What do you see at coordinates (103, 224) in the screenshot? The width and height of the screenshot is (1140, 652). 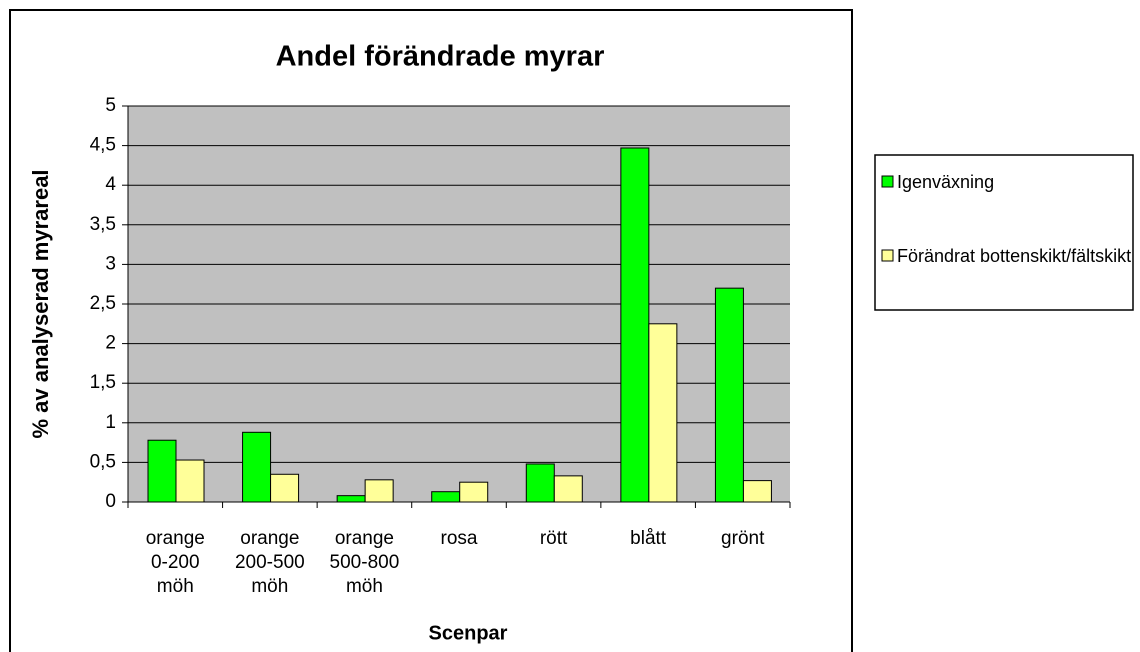 I see `y-tick-label: 3,5` at bounding box center [103, 224].